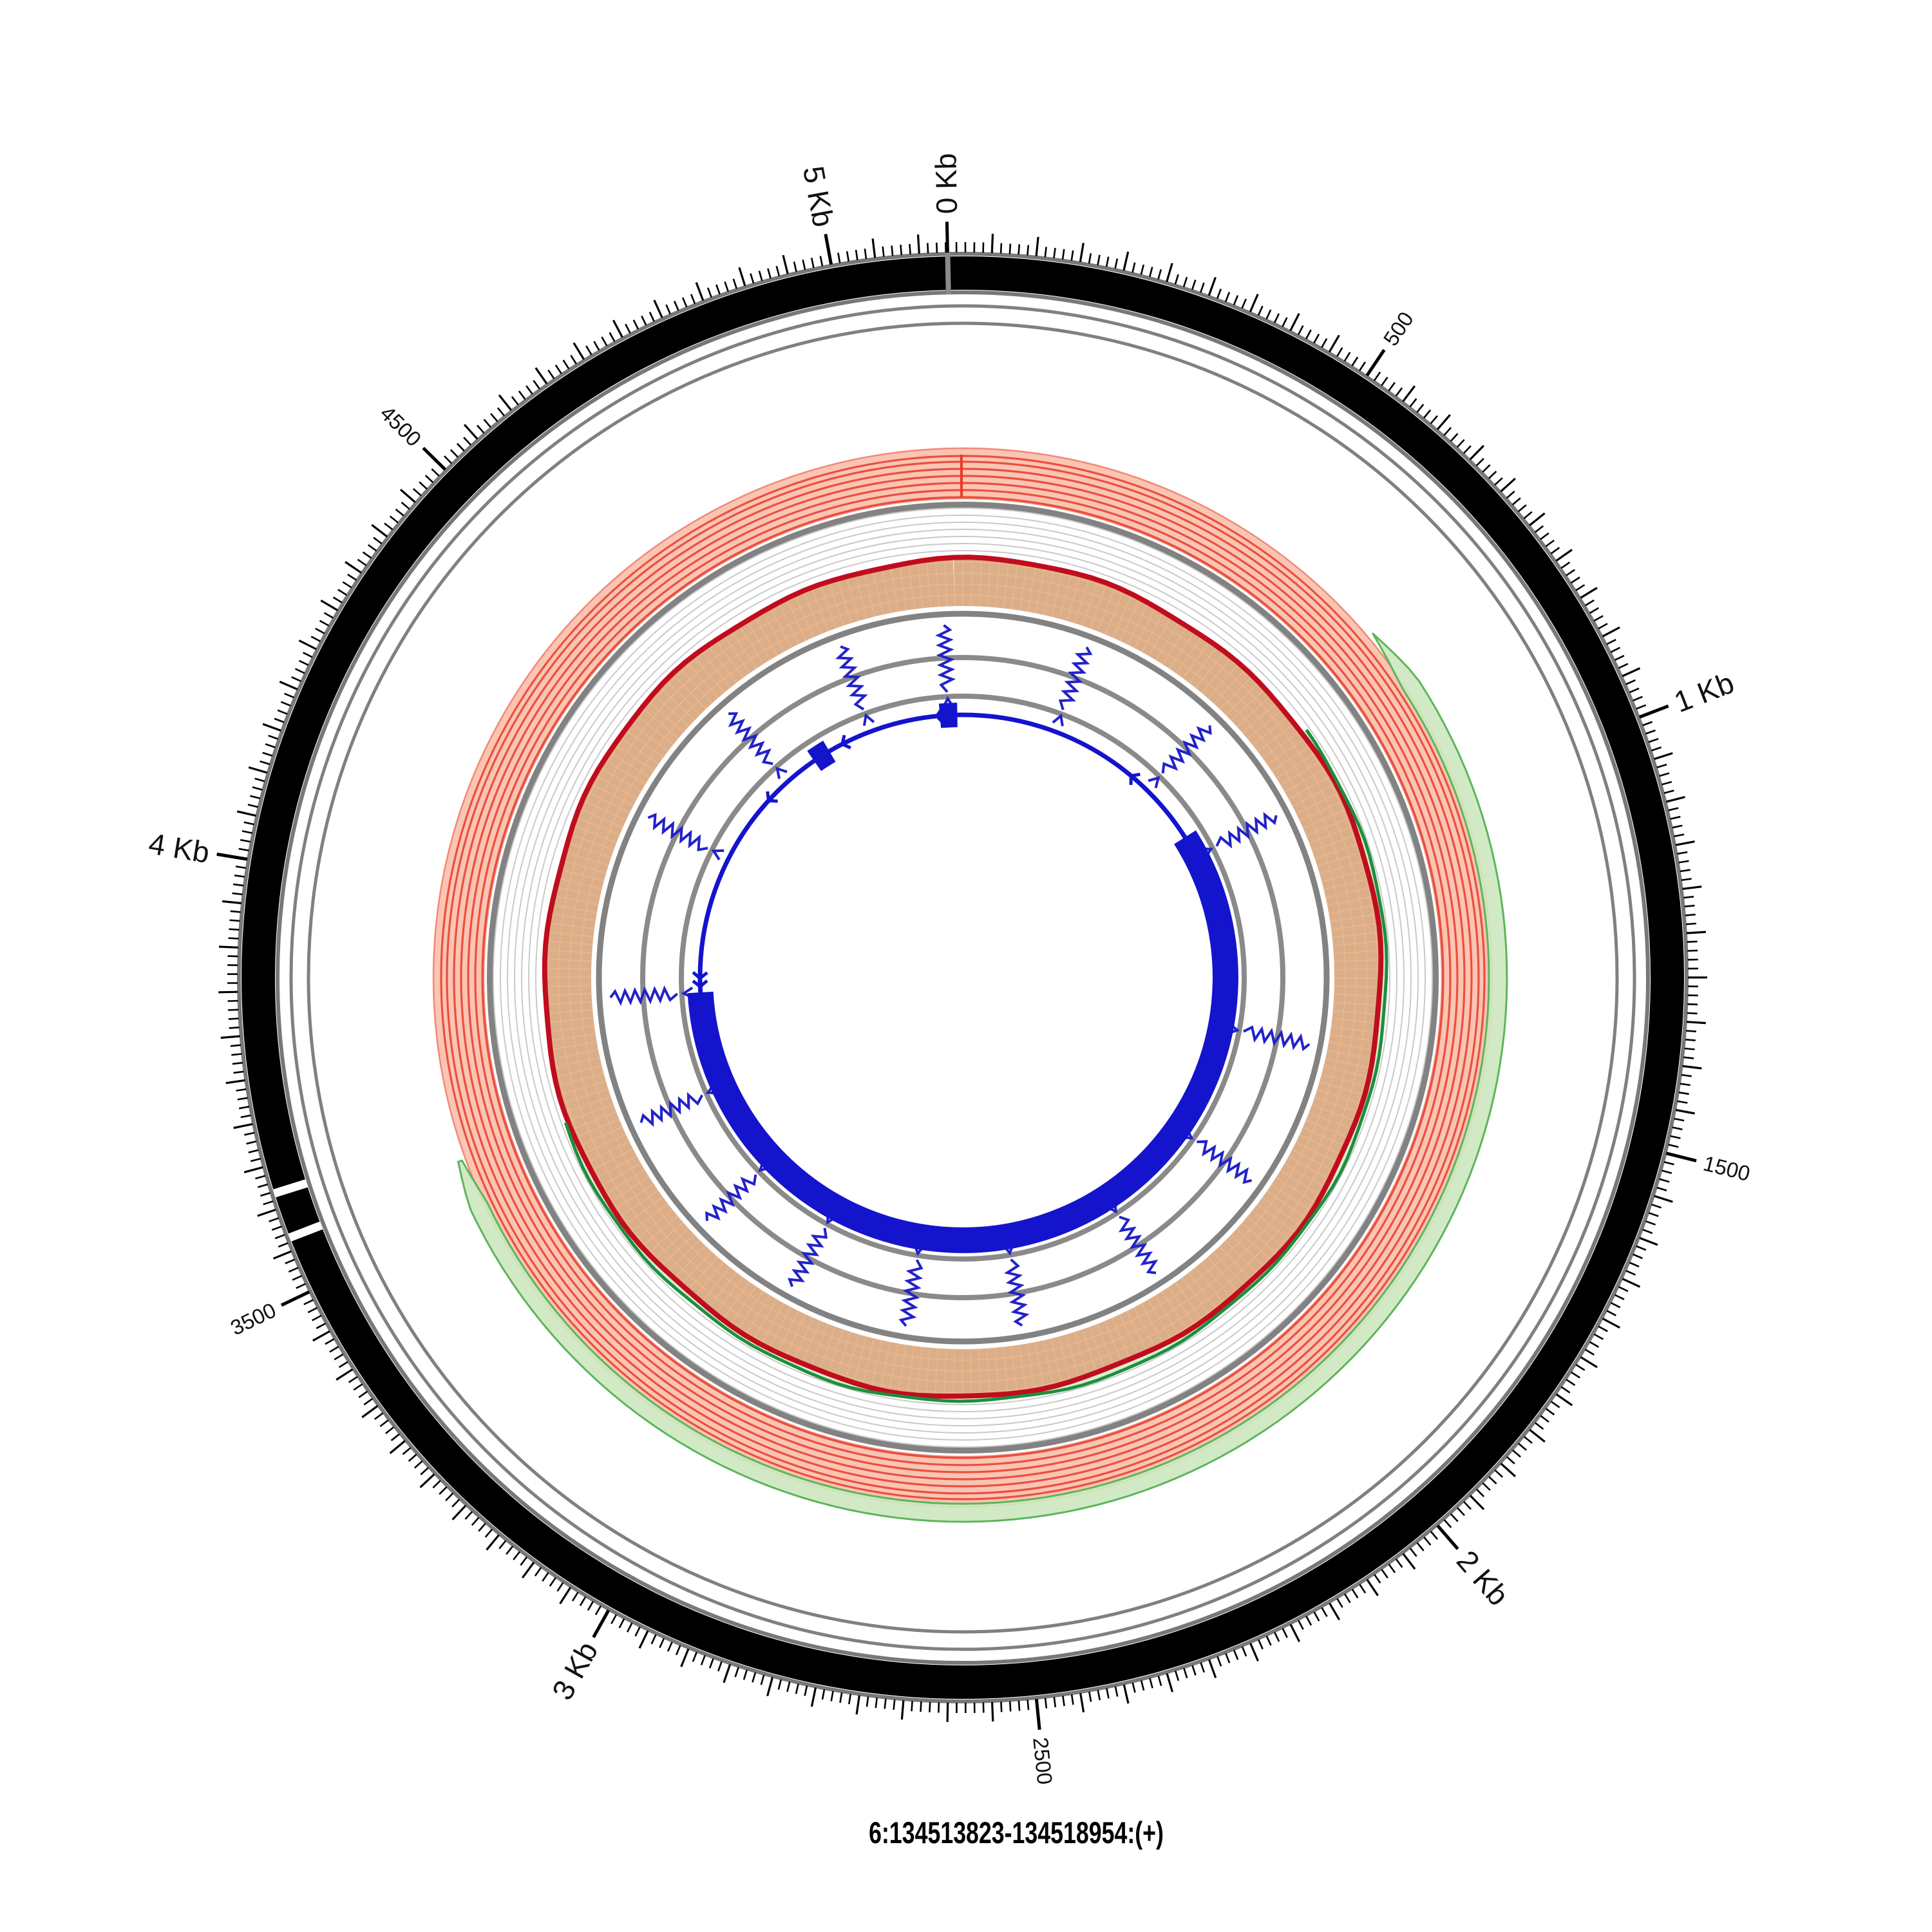 The image size is (1932, 1932). What do you see at coordinates (253, 1319) in the screenshot?
I see `axis-tick-label: 3500` at bounding box center [253, 1319].